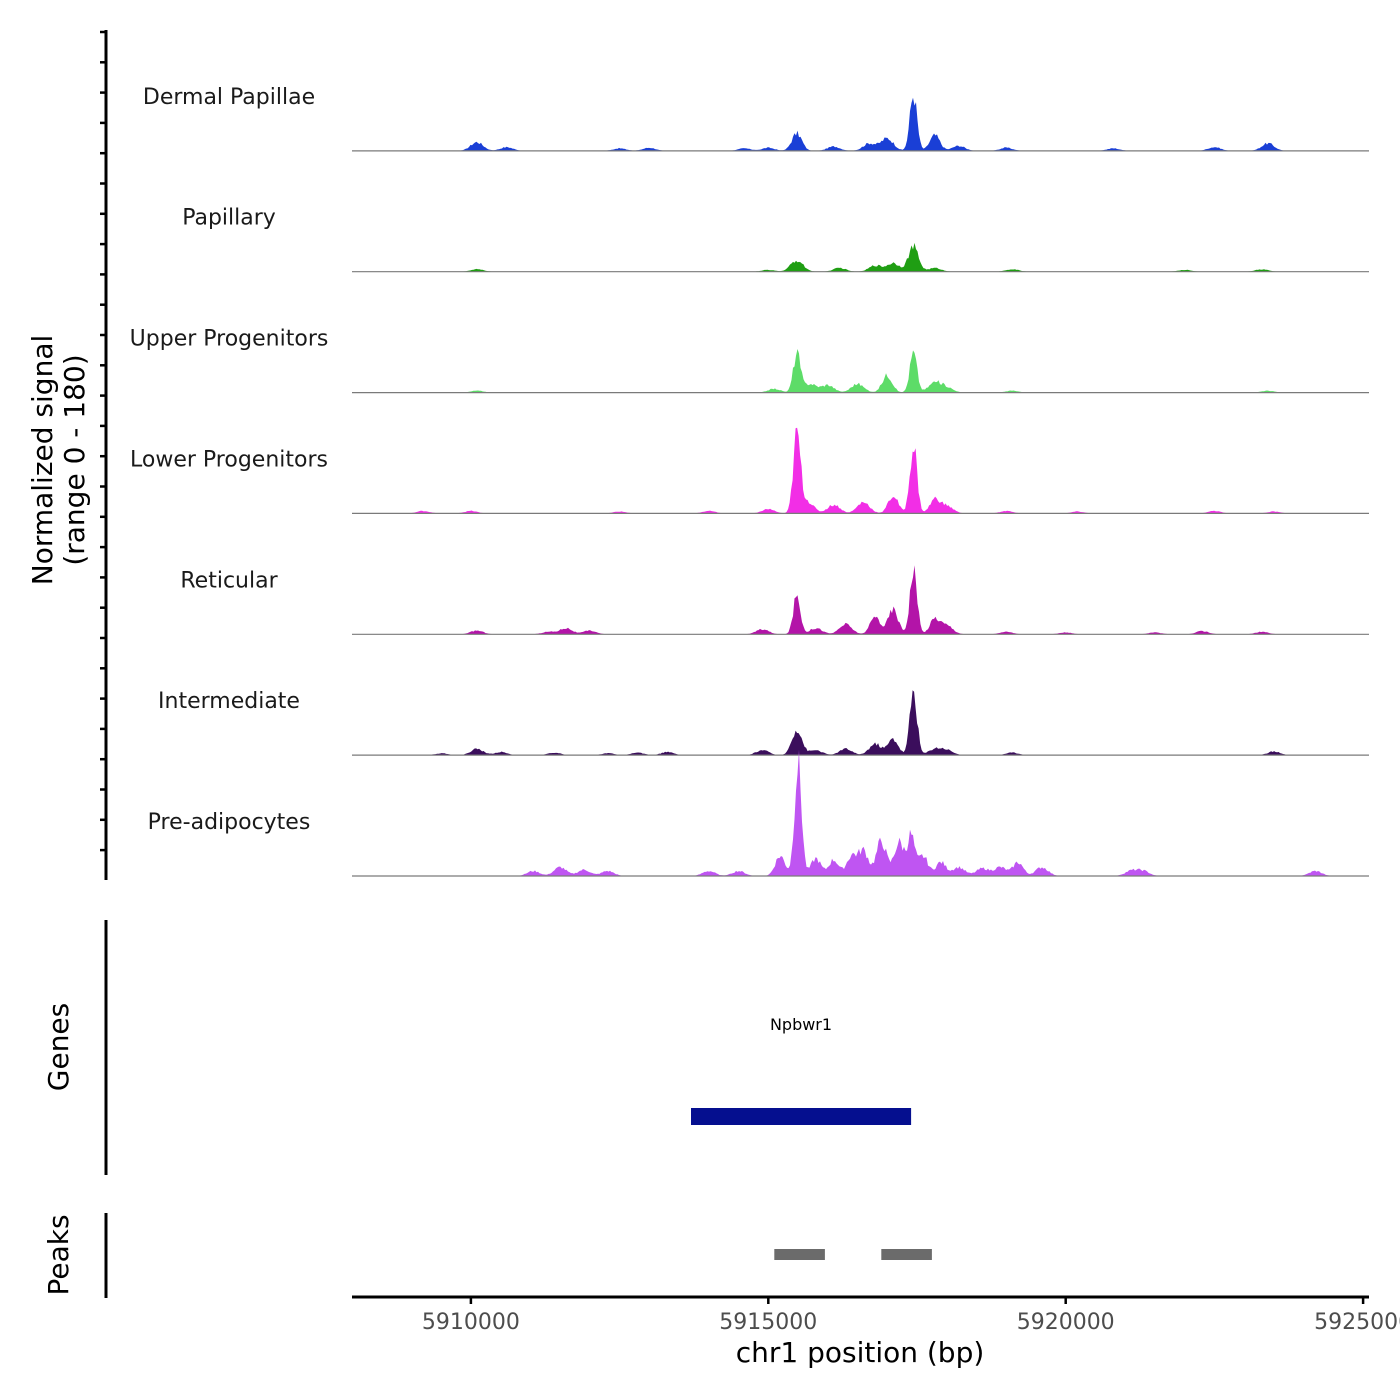 Image resolution: width=1400 pixels, height=1400 pixels. What do you see at coordinates (471, 1322) in the screenshot?
I see `x-tick-label: 5910000` at bounding box center [471, 1322].